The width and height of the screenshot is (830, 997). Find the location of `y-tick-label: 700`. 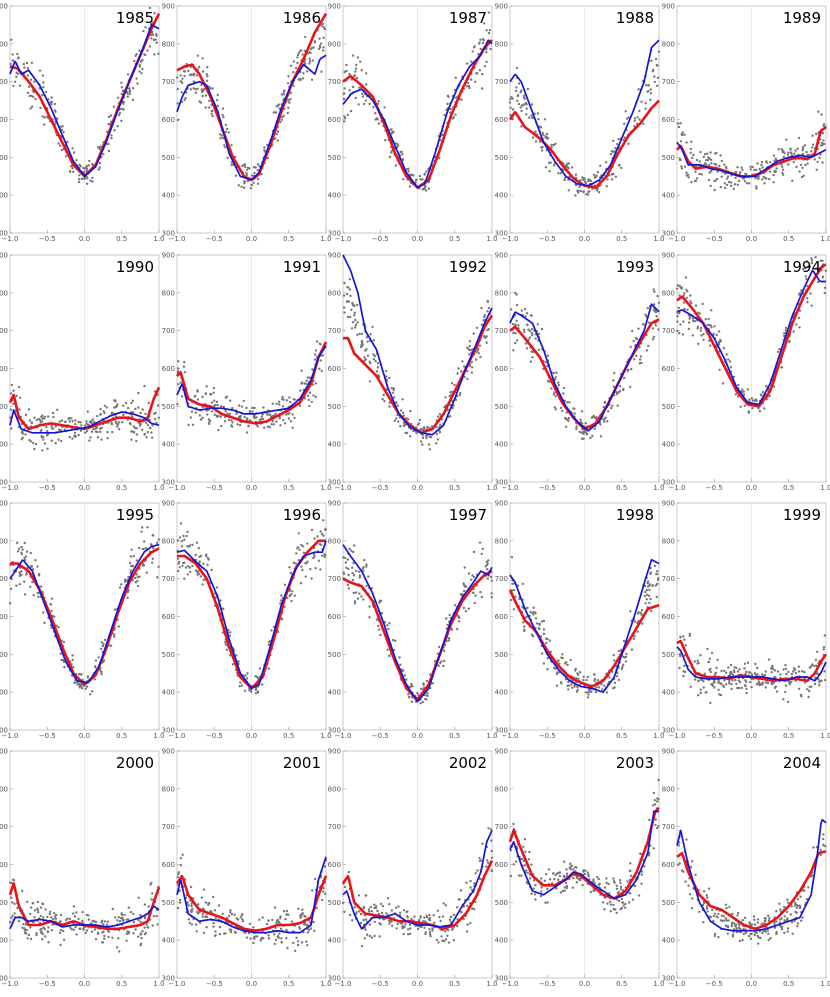

y-tick-label: 700 is located at coordinates (668, 579).